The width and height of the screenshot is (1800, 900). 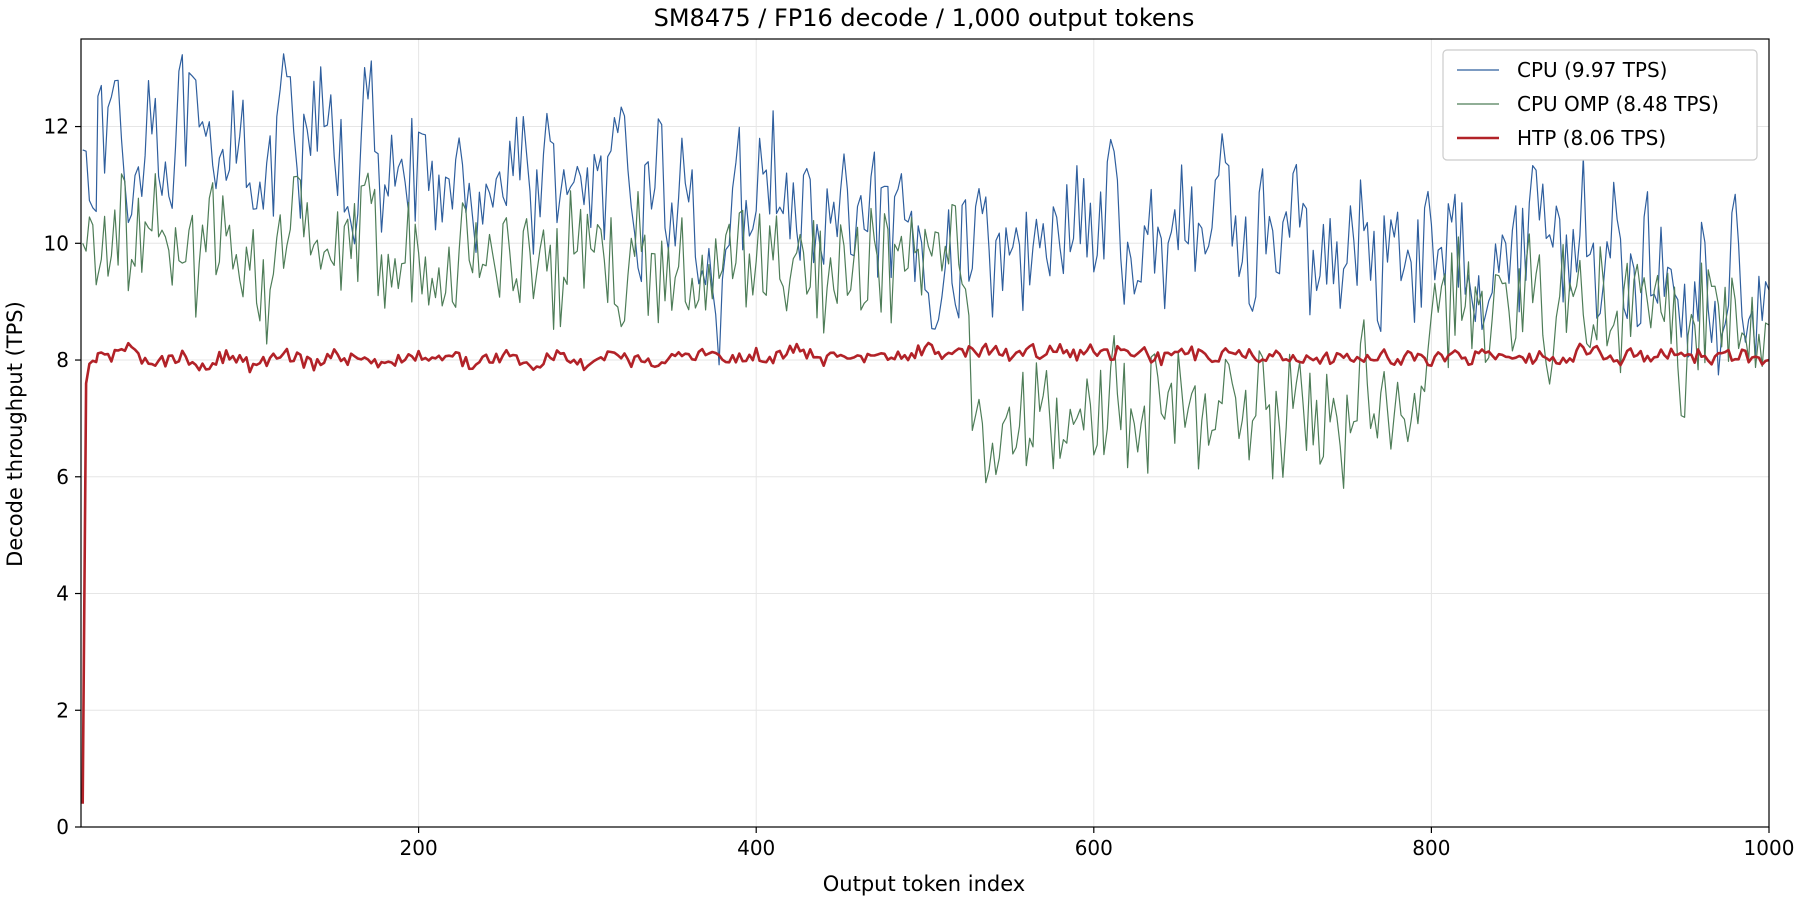 What do you see at coordinates (62, 360) in the screenshot?
I see `y-tick-label: 8` at bounding box center [62, 360].